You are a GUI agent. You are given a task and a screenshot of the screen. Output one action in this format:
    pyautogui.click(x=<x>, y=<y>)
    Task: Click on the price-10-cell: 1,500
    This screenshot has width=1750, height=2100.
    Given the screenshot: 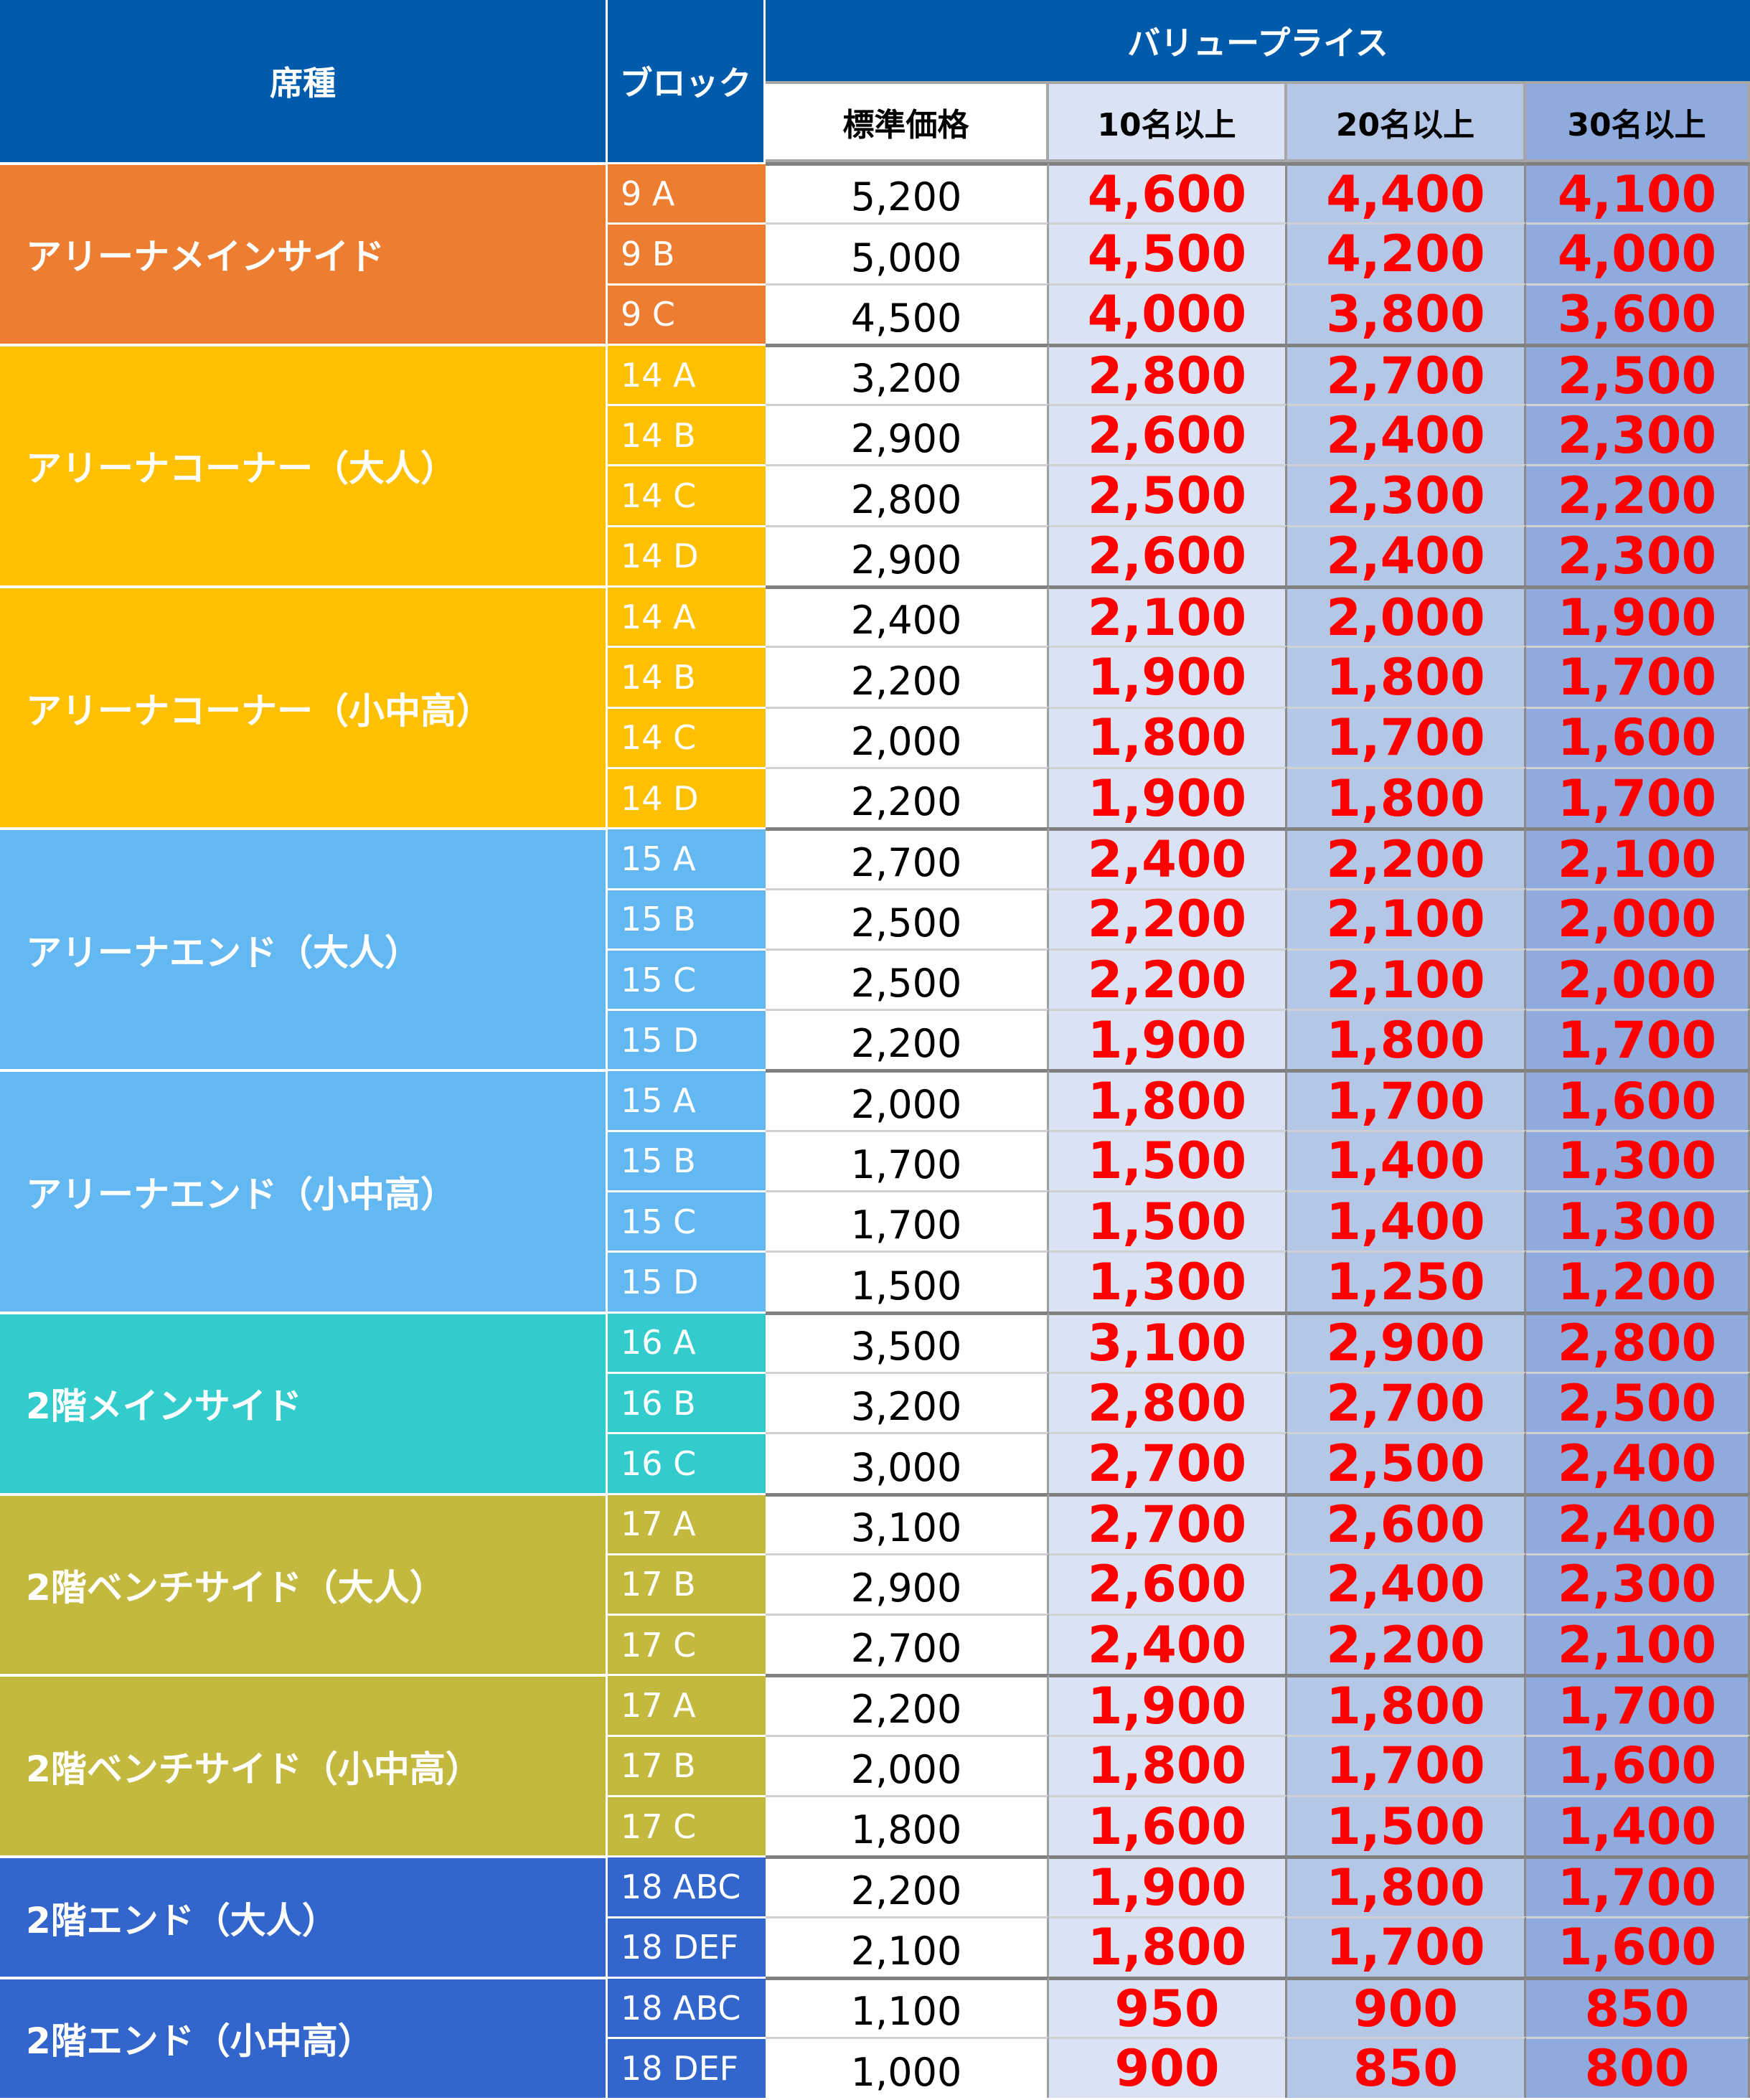 What is the action you would take?
    pyautogui.click(x=1168, y=1160)
    